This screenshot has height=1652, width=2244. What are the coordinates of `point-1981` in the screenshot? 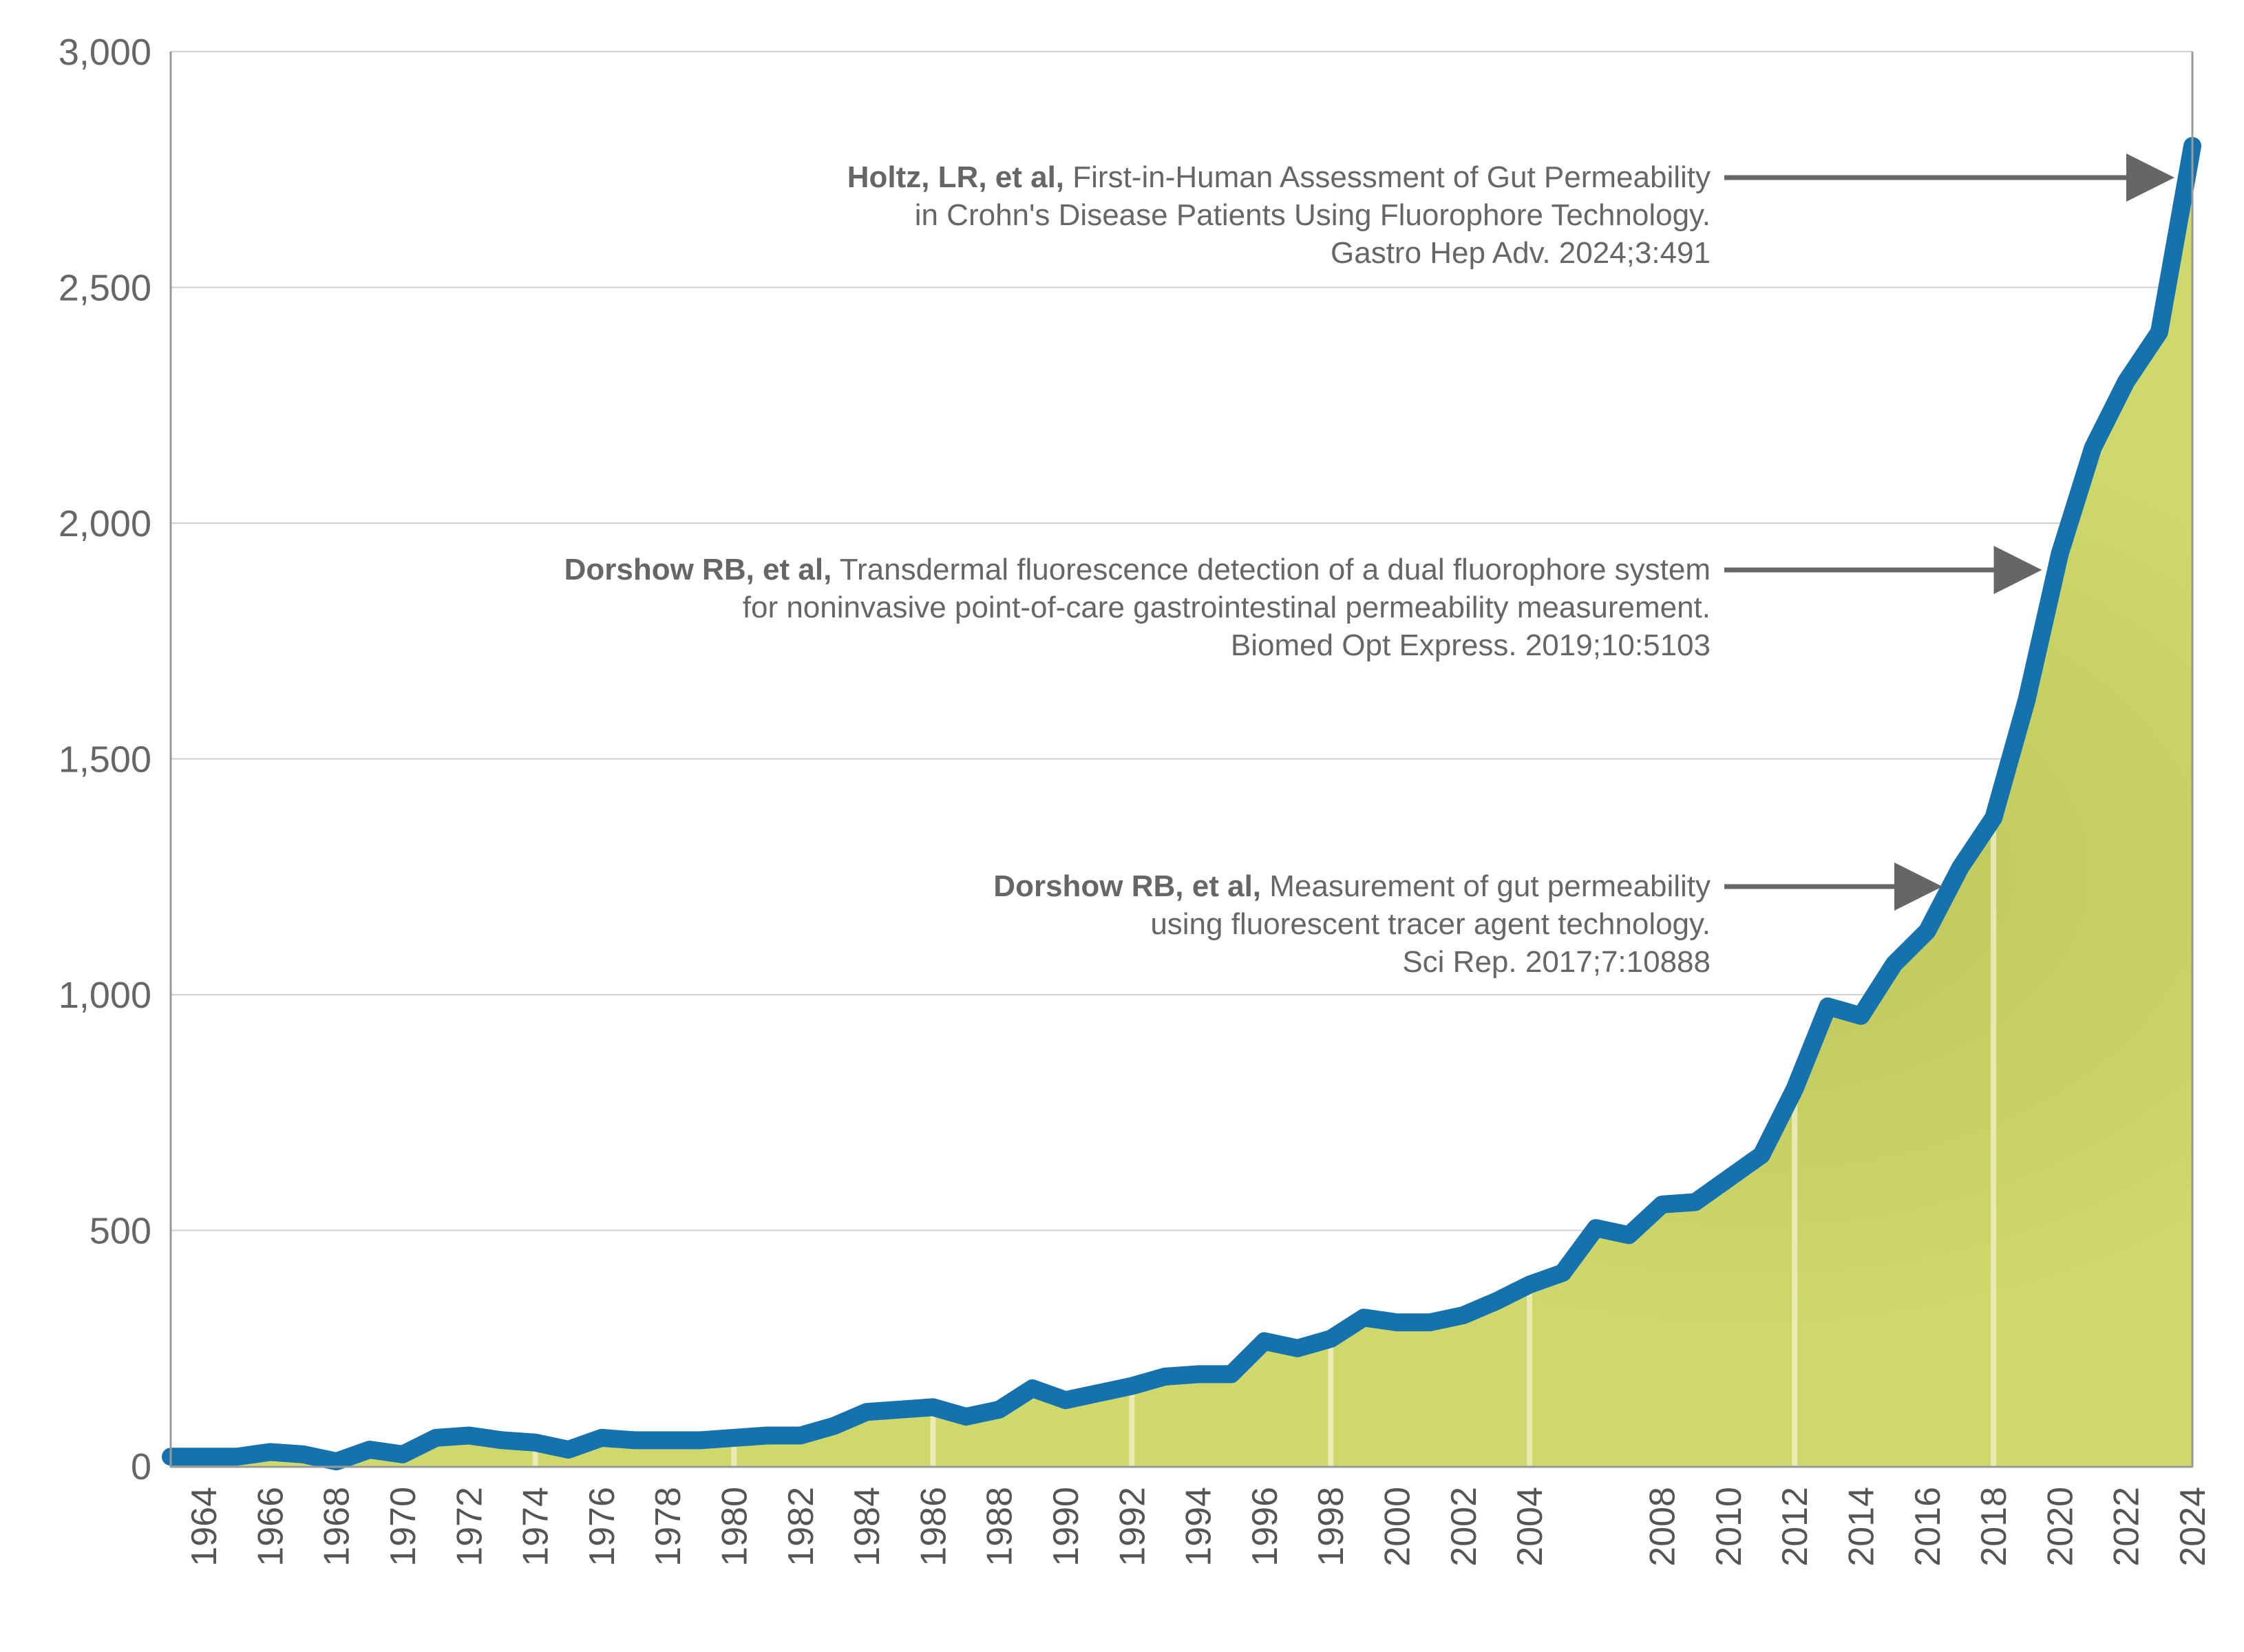 It's located at (767, 1436).